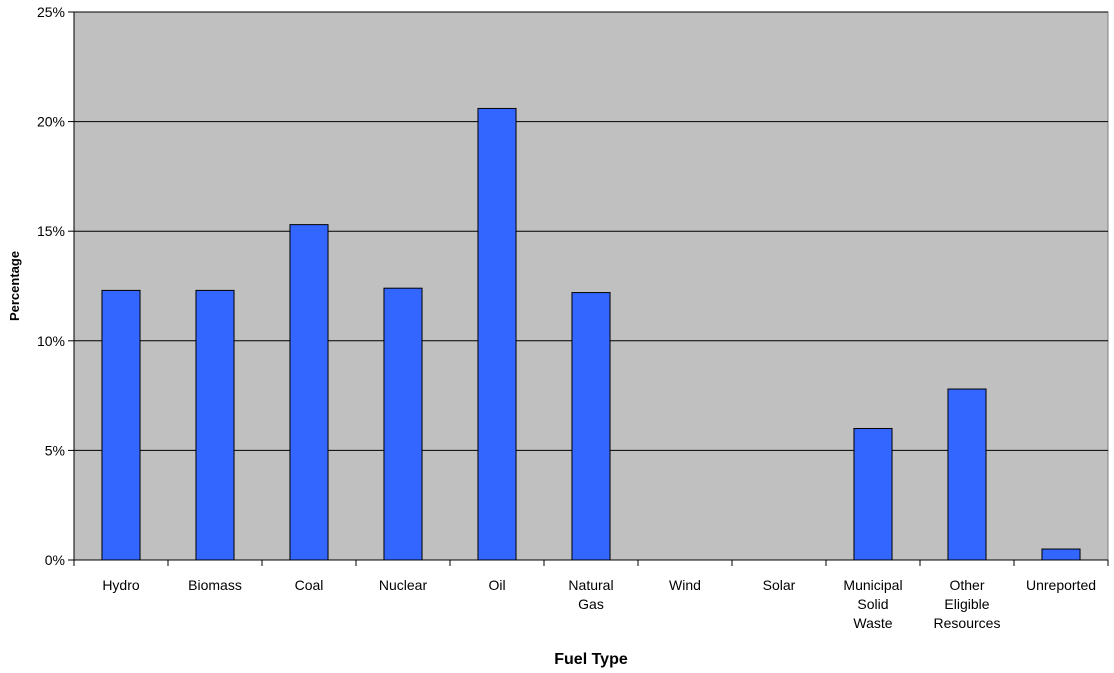  Describe the element at coordinates (873, 494) in the screenshot. I see `bar-municipal-solid-waste` at that location.